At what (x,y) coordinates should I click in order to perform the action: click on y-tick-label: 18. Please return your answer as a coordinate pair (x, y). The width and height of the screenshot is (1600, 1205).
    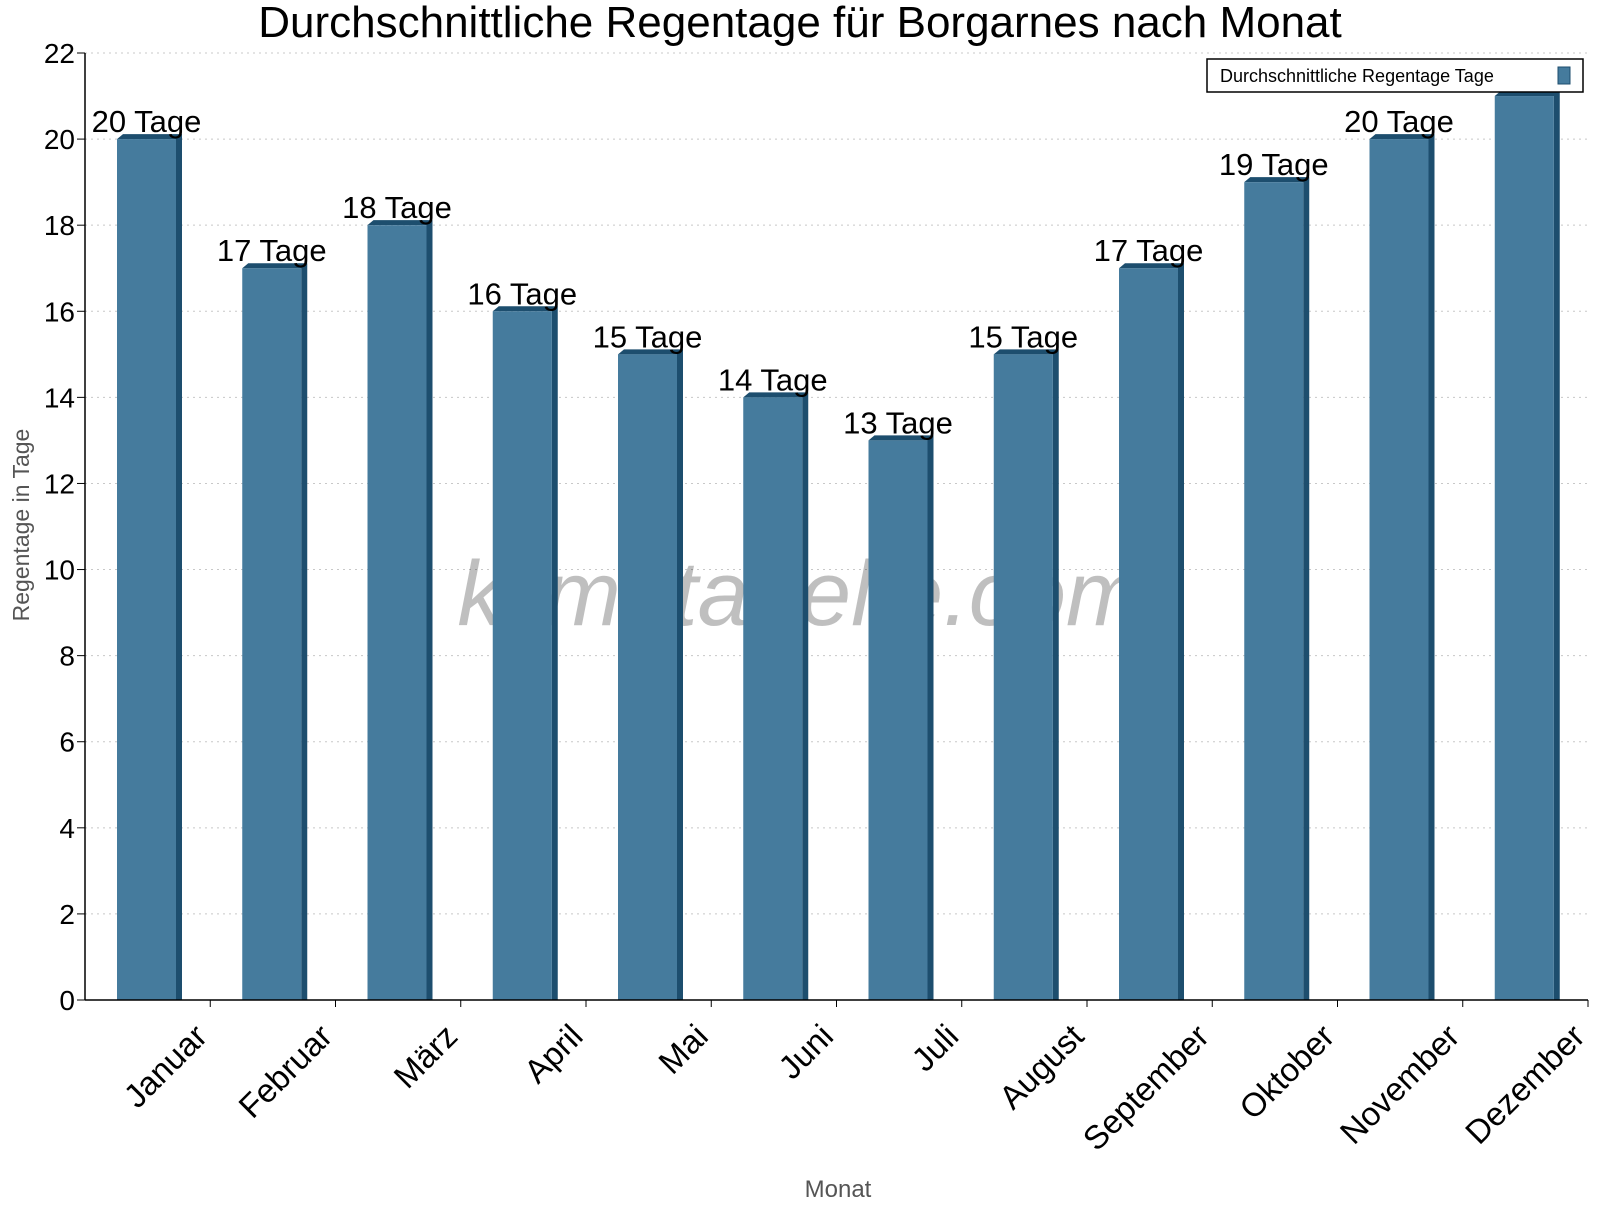
    Looking at the image, I should click on (59, 225).